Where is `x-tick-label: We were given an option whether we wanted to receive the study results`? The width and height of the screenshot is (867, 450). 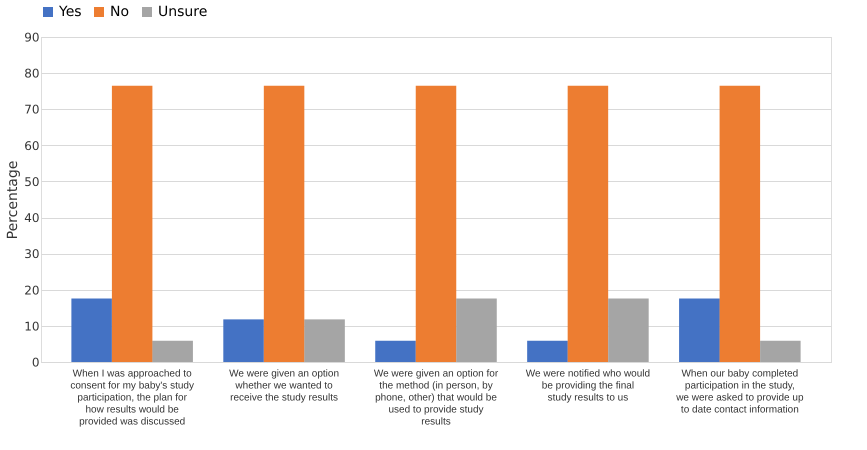
x-tick-label: We were given an option whether we wanted to receive the study results is located at coordinates (284, 386).